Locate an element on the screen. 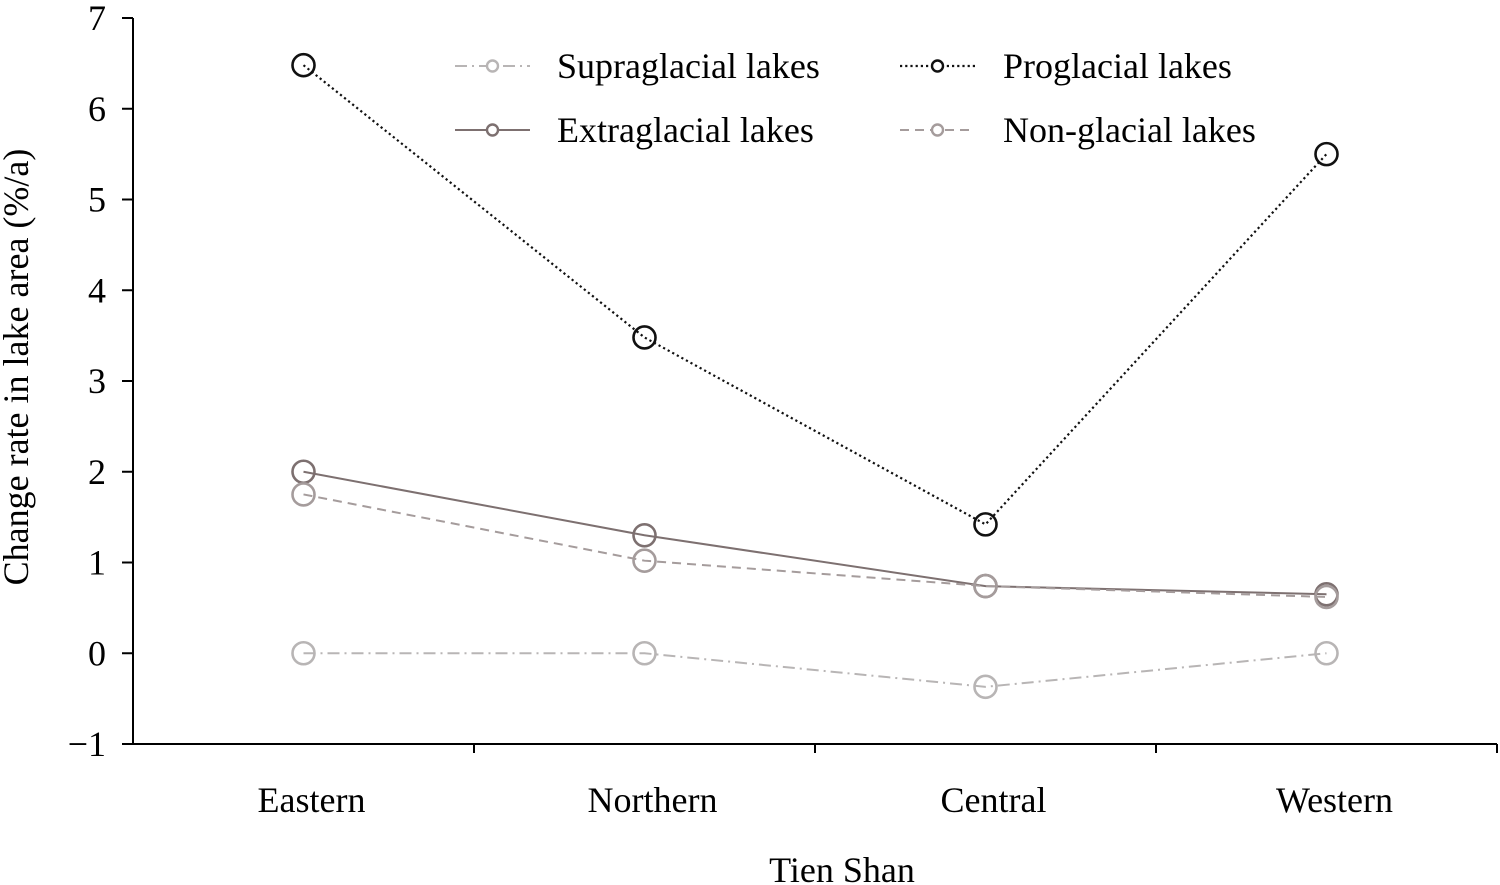 The height and width of the screenshot is (885, 1500). legend-label: Extraglacial lakes is located at coordinates (685, 130).